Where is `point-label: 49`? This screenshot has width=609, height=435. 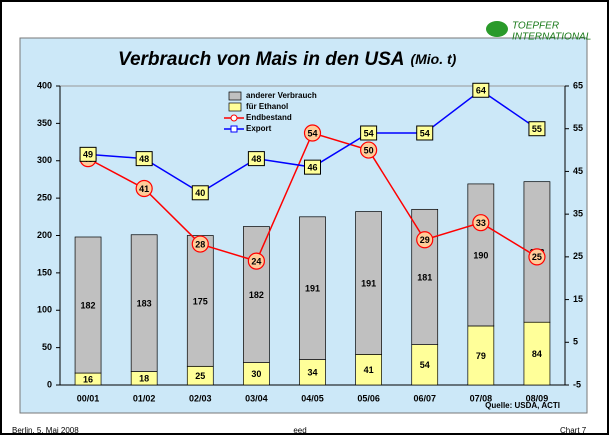 point-label: 49 is located at coordinates (88, 155).